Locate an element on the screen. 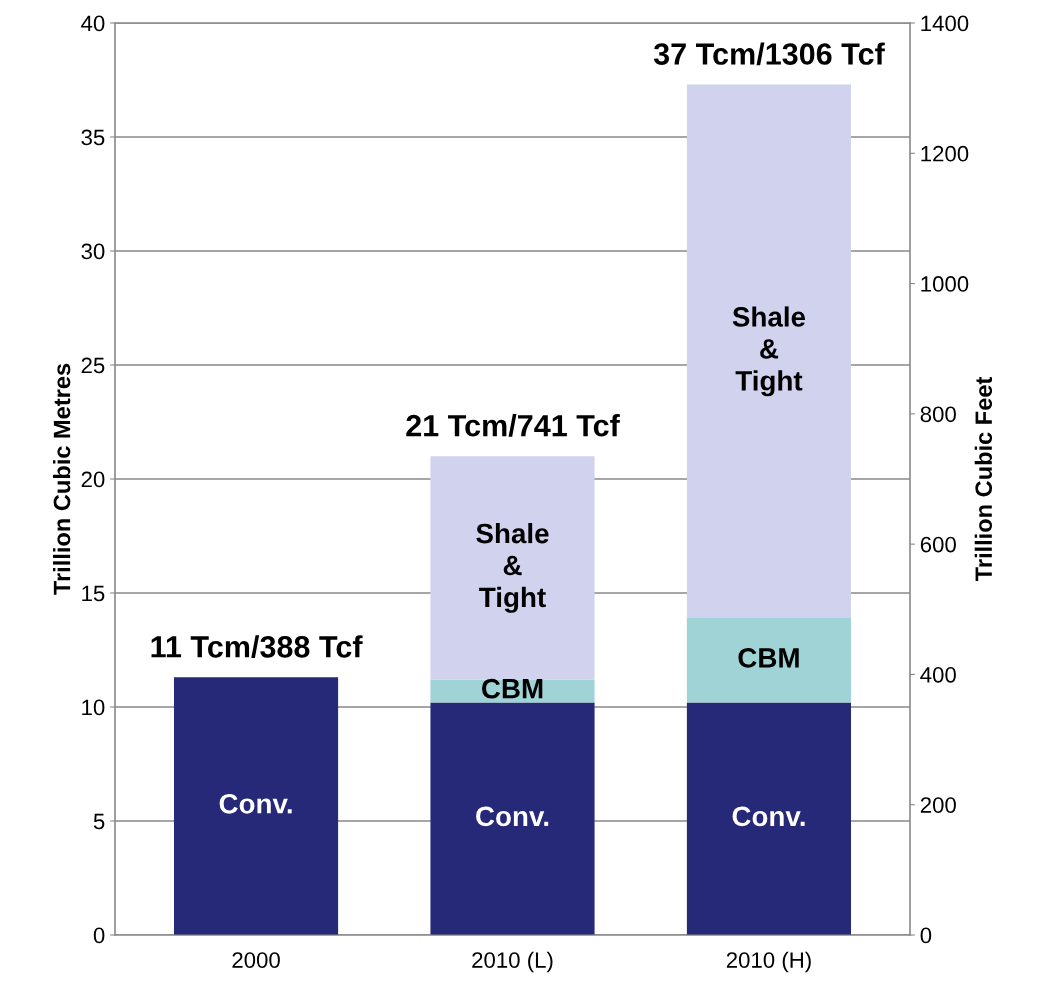 Image resolution: width=1043 pixels, height=983 pixels. x-tick-label: 2010 (L) is located at coordinates (512, 962).